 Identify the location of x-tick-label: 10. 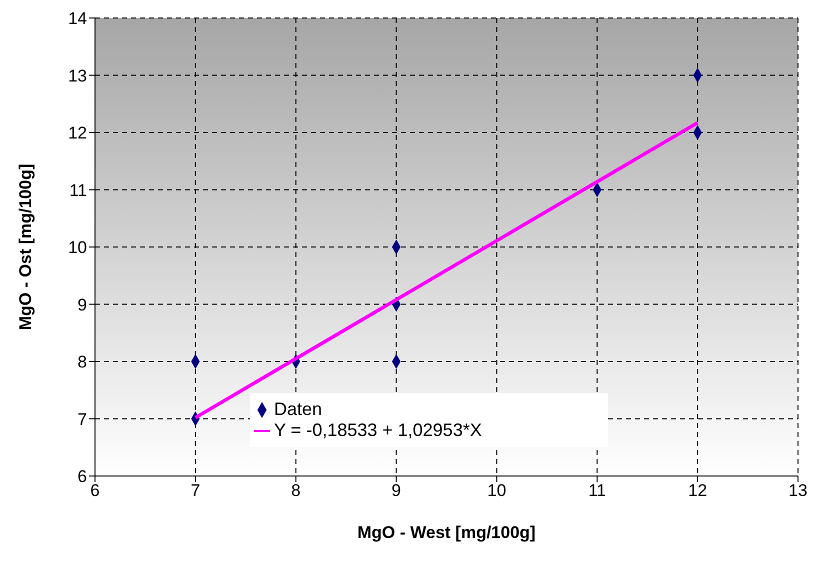
(496, 490).